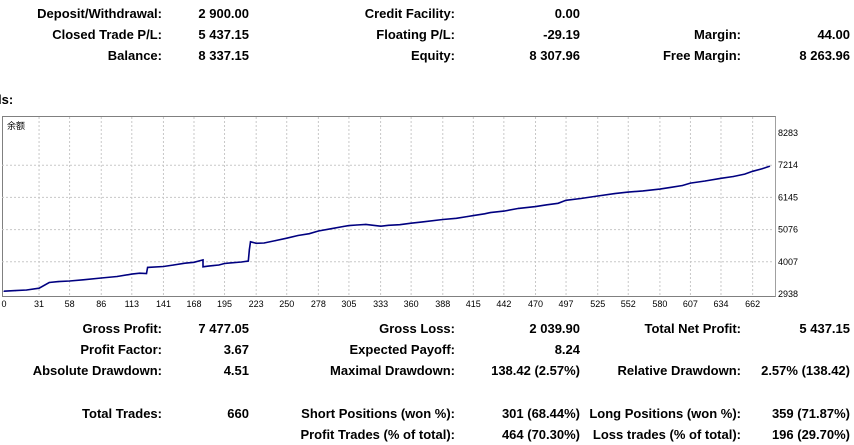 Image resolution: width=854 pixels, height=445 pixels. Describe the element at coordinates (692, 328) in the screenshot. I see `total-net-profit-label: Total Net Profit:` at that location.